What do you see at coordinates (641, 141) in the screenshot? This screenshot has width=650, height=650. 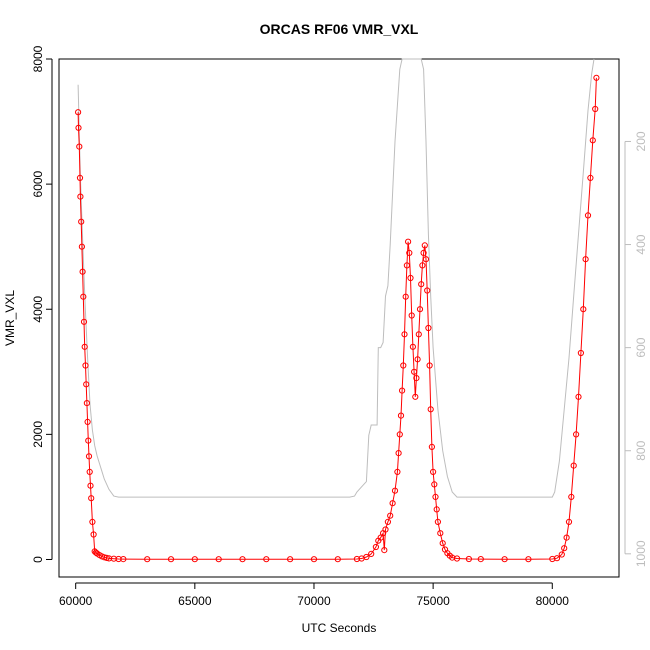 I see `secondary-tick-label: 200` at bounding box center [641, 141].